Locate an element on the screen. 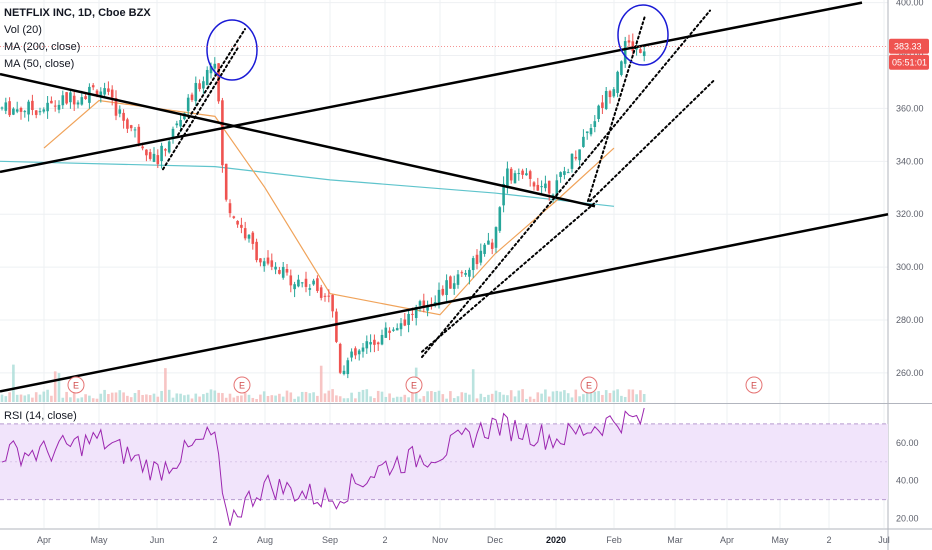 The height and width of the screenshot is (550, 932). volume-legend: Vol (20) is located at coordinates (23, 30).